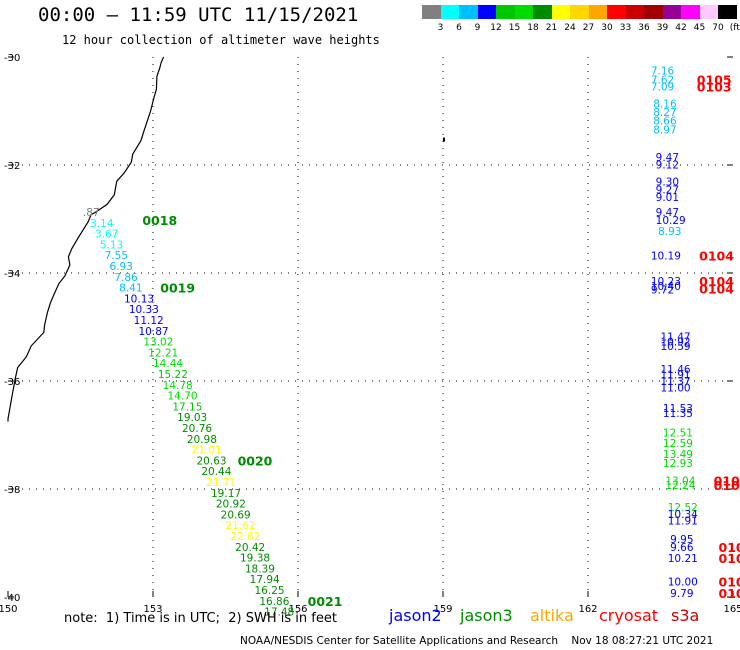 This screenshot has width=740, height=650. What do you see at coordinates (625, 28) in the screenshot?
I see `legend-tick-label: 33` at bounding box center [625, 28].